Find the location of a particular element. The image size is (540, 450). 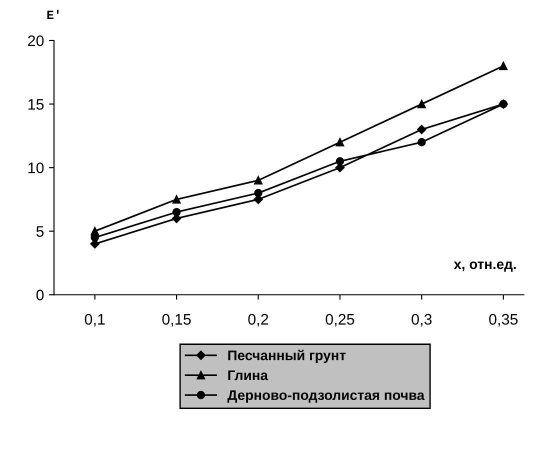

x-tick-label: 0,2 is located at coordinates (258, 320).